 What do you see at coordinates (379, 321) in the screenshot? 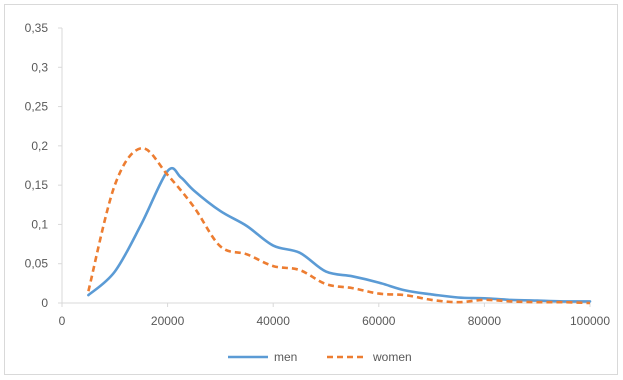
I see `x-tick-label: 60000` at bounding box center [379, 321].